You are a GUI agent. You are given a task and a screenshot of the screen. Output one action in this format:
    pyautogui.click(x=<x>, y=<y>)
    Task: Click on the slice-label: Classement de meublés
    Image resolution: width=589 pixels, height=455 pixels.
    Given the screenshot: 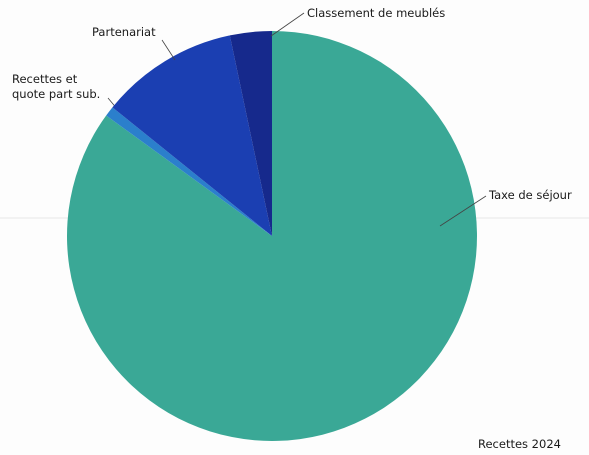 What is the action you would take?
    pyautogui.click(x=376, y=13)
    